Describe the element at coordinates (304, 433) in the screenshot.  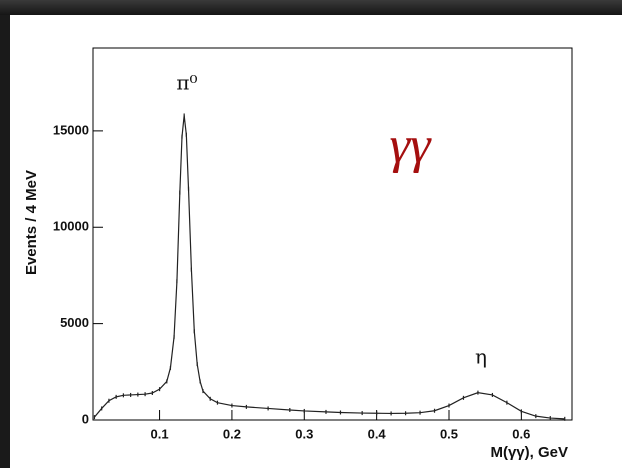
I see `x-tick-label: 0.3` at that location.